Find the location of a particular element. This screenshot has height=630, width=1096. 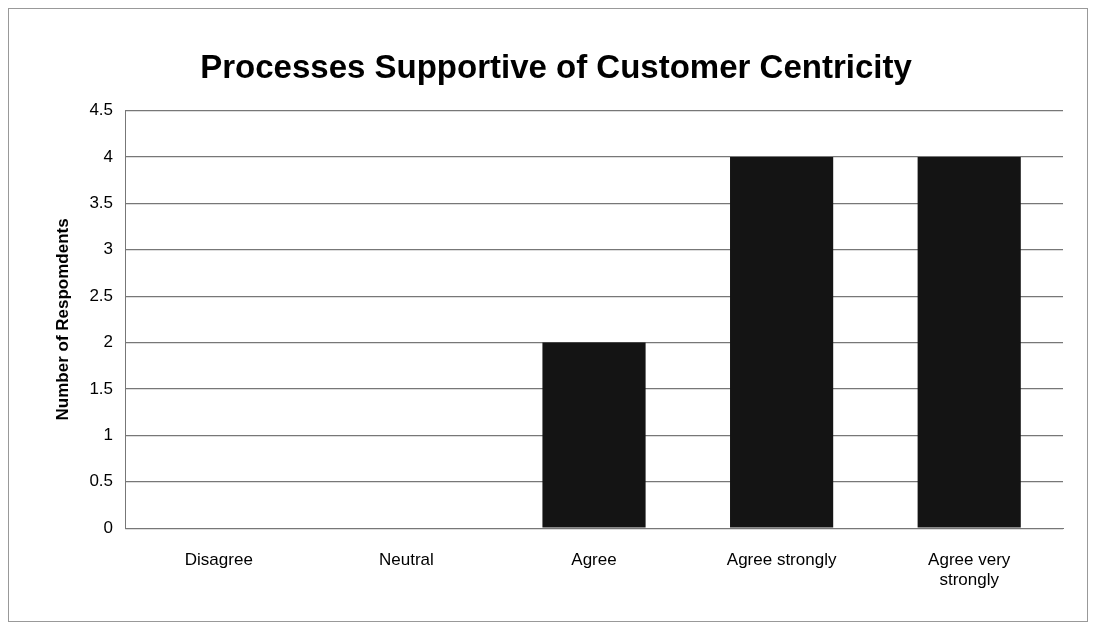

x-tick-label: Agree very strongly is located at coordinates (969, 570).